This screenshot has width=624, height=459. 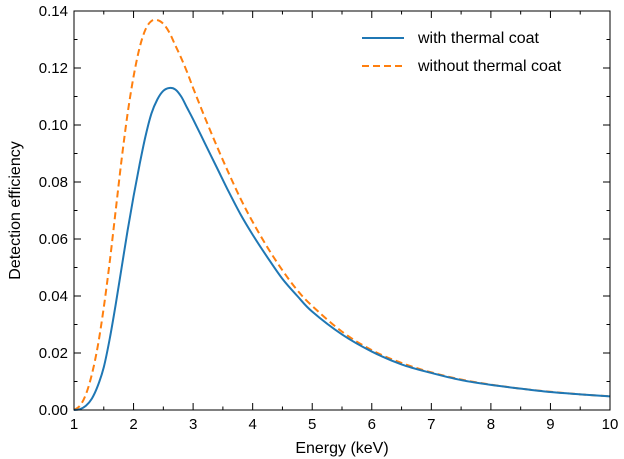 I want to click on x-tick-label: 10, so click(x=610, y=424).